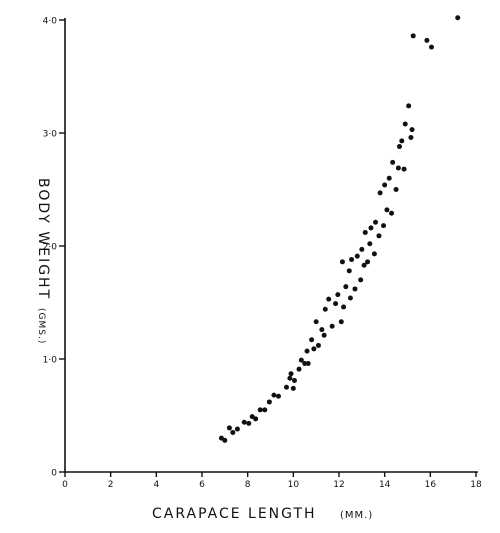 The height and width of the screenshot is (533, 500). Describe the element at coordinates (65, 485) in the screenshot. I see `x-tick-label: 0` at that location.